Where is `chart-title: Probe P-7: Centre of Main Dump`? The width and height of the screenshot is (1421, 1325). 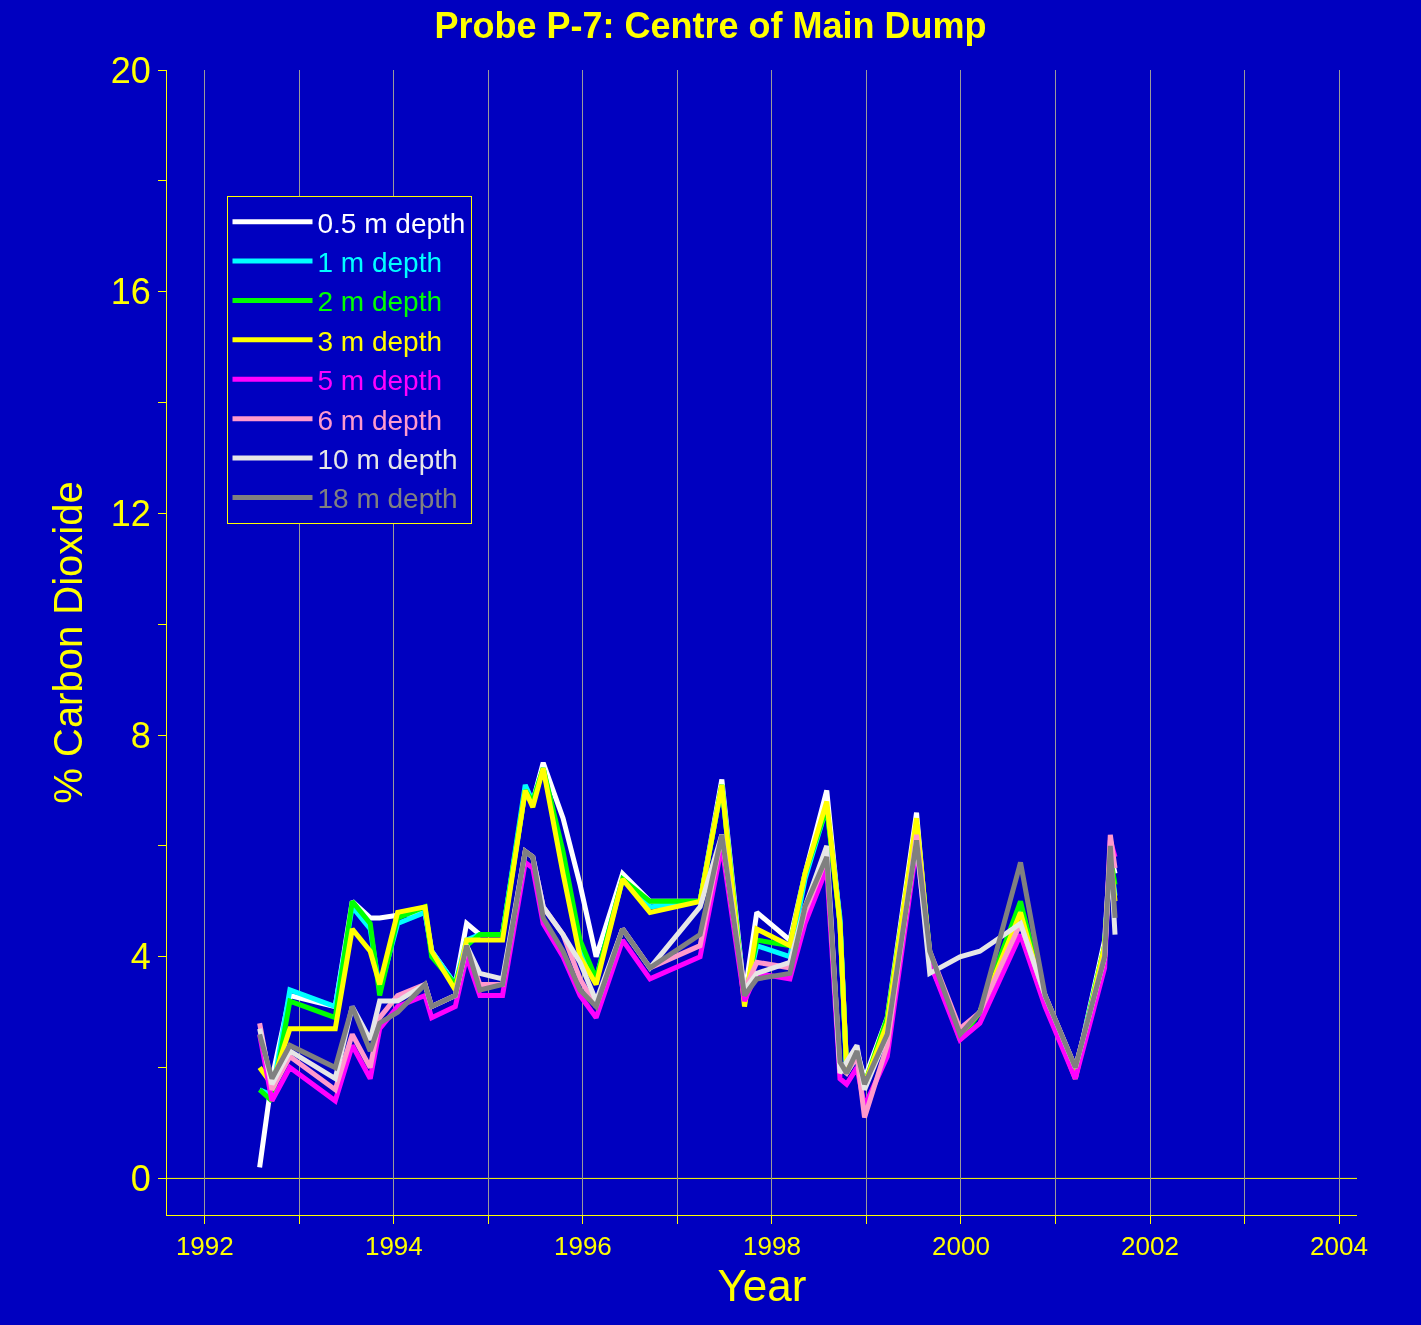
chart-title: Probe P-7: Centre of Main Dump is located at coordinates (710, 26).